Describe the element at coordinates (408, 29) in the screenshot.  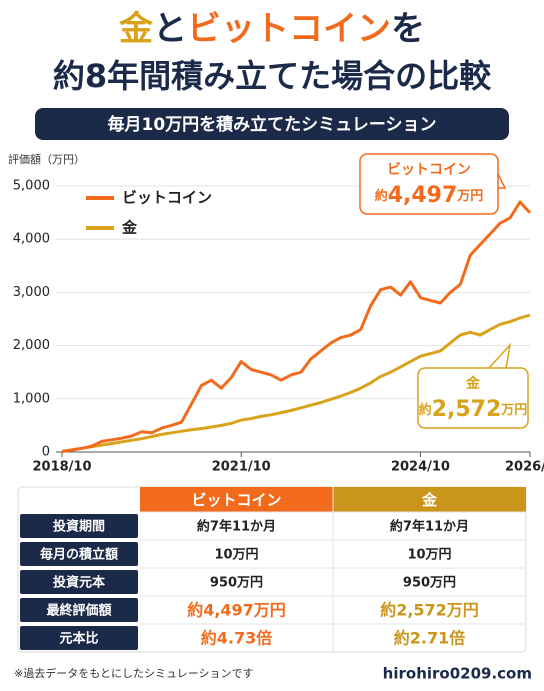
I see `title-part: を` at that location.